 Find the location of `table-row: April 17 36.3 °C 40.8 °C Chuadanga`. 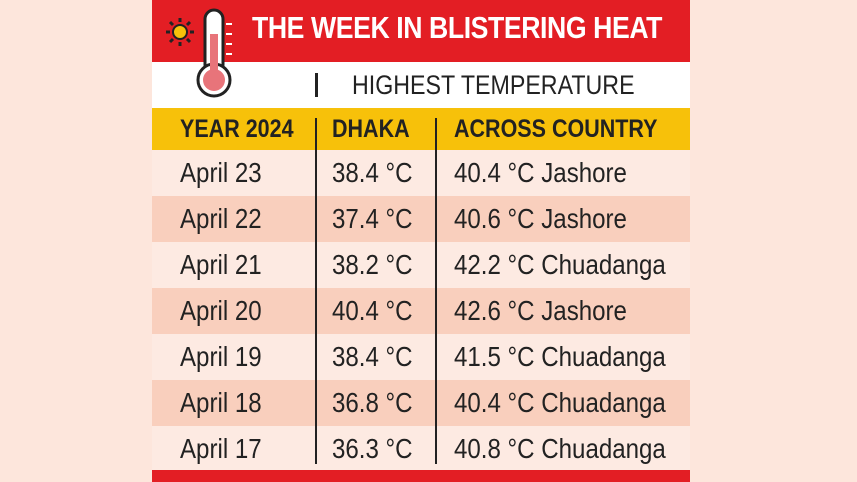

table-row: April 17 36.3 °C 40.8 °C Chuadanga is located at coordinates (421, 449).